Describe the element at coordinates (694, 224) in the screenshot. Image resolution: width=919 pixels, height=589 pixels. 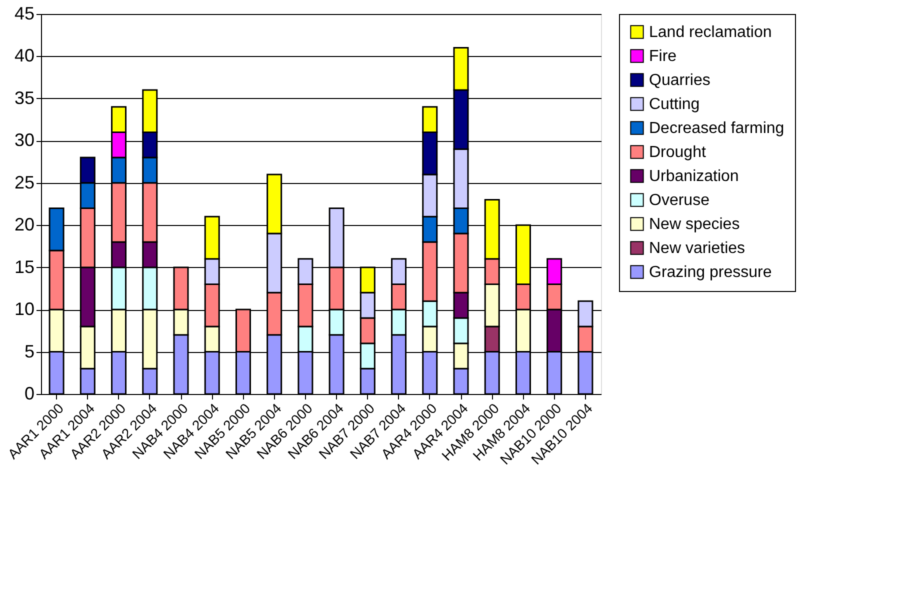
I see `legend-label: New species` at that location.